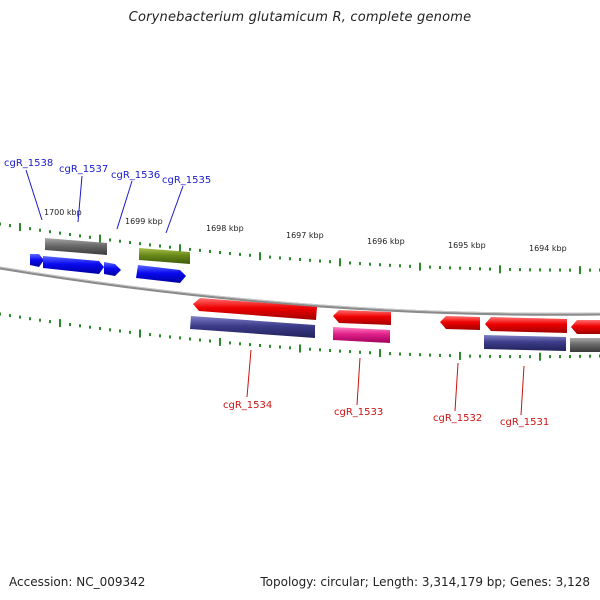 The height and width of the screenshot is (600, 600). I want to click on gene-next-right, so click(585, 336).